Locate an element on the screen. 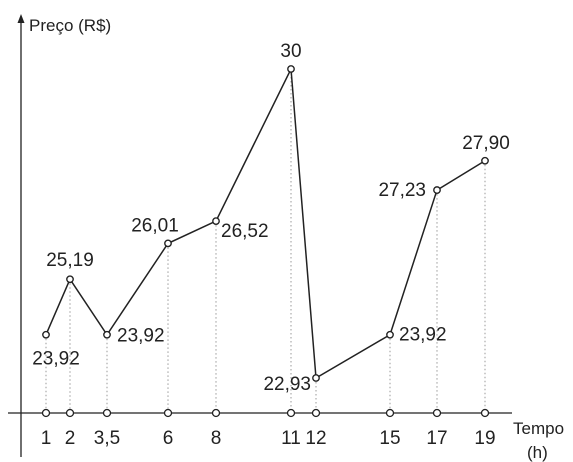 Image resolution: width=573 pixels, height=462 pixels. x-tick-label: 3,5 is located at coordinates (107, 438).